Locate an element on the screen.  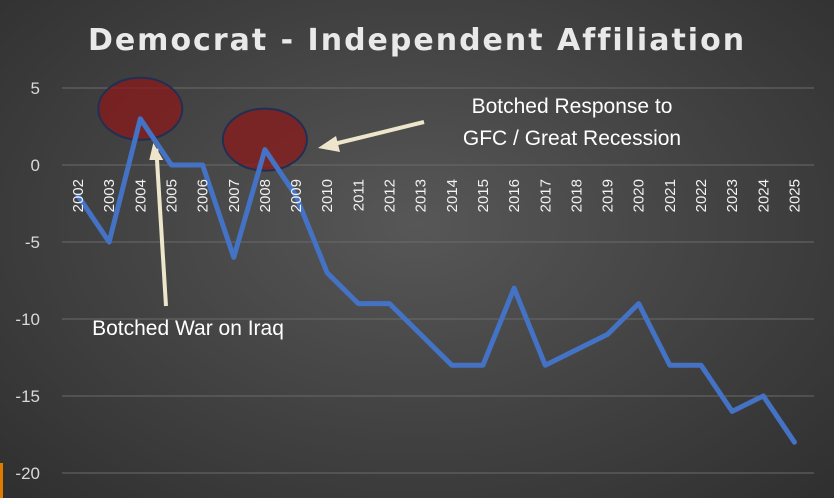
x-tick-label: 2014 is located at coordinates (452, 195).